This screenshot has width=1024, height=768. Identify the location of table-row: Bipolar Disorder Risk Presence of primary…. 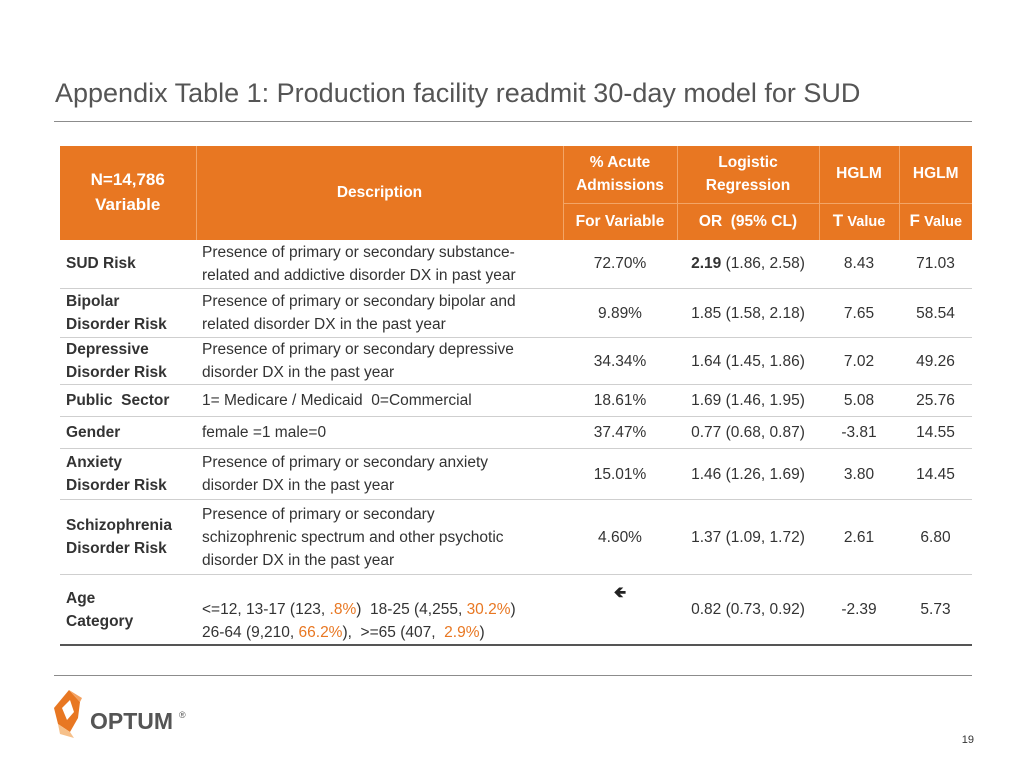
(516, 313).